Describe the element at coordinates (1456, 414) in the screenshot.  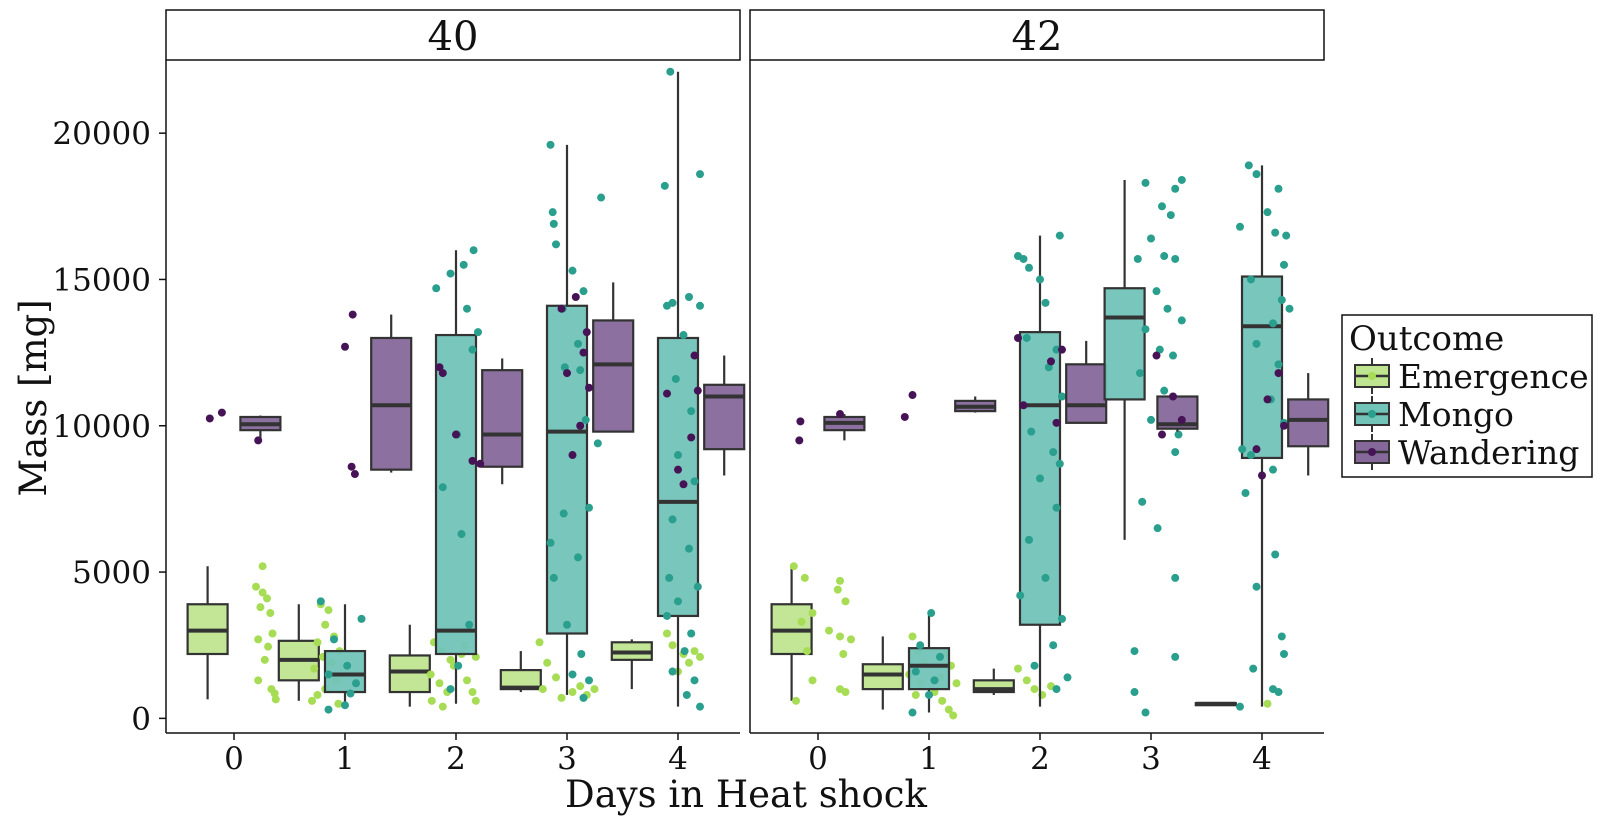
I see `legend-label-mongo: Mongo` at that location.